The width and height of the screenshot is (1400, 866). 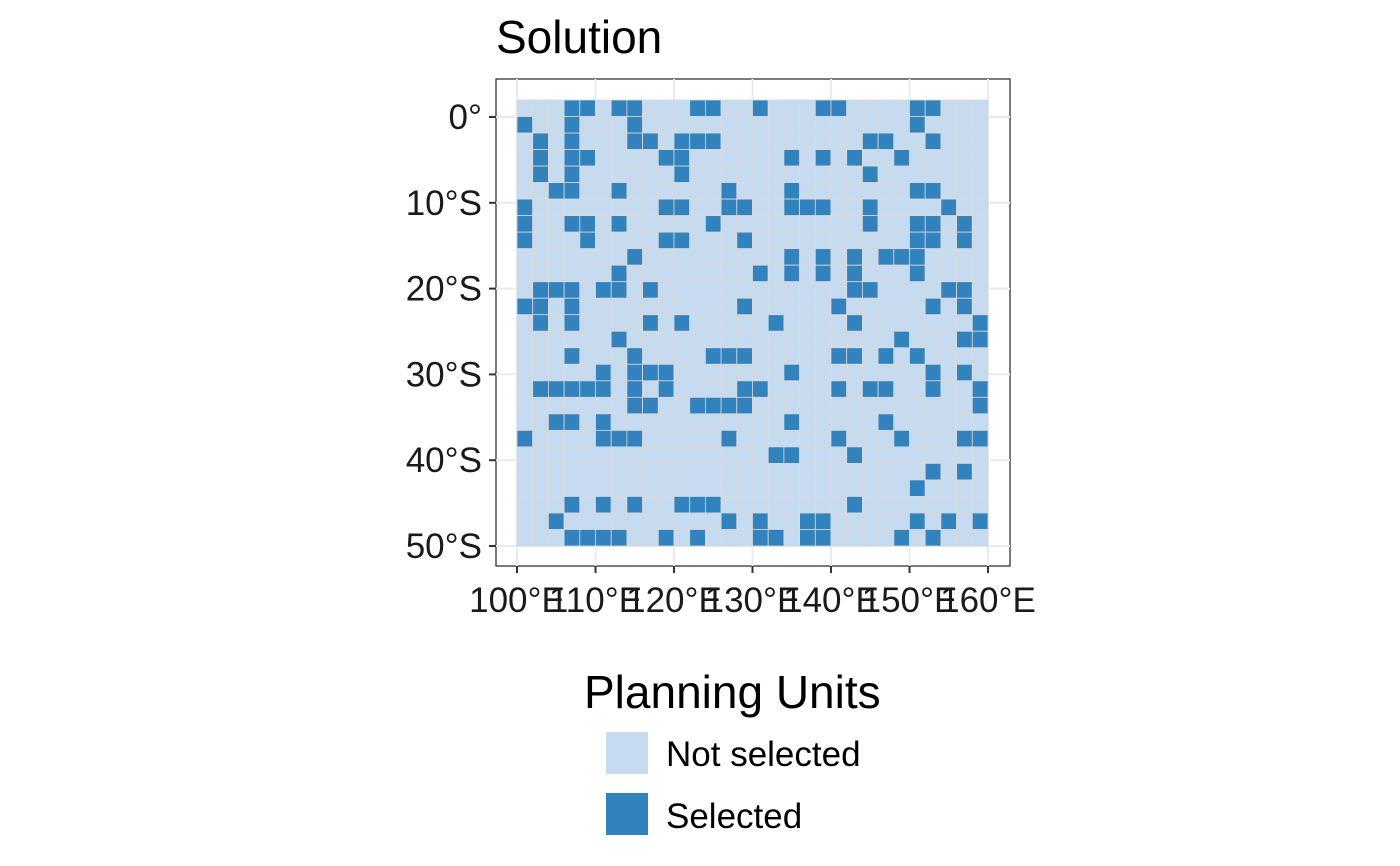 What do you see at coordinates (674, 600) in the screenshot?
I see `x-tick-label: 120°E` at bounding box center [674, 600].